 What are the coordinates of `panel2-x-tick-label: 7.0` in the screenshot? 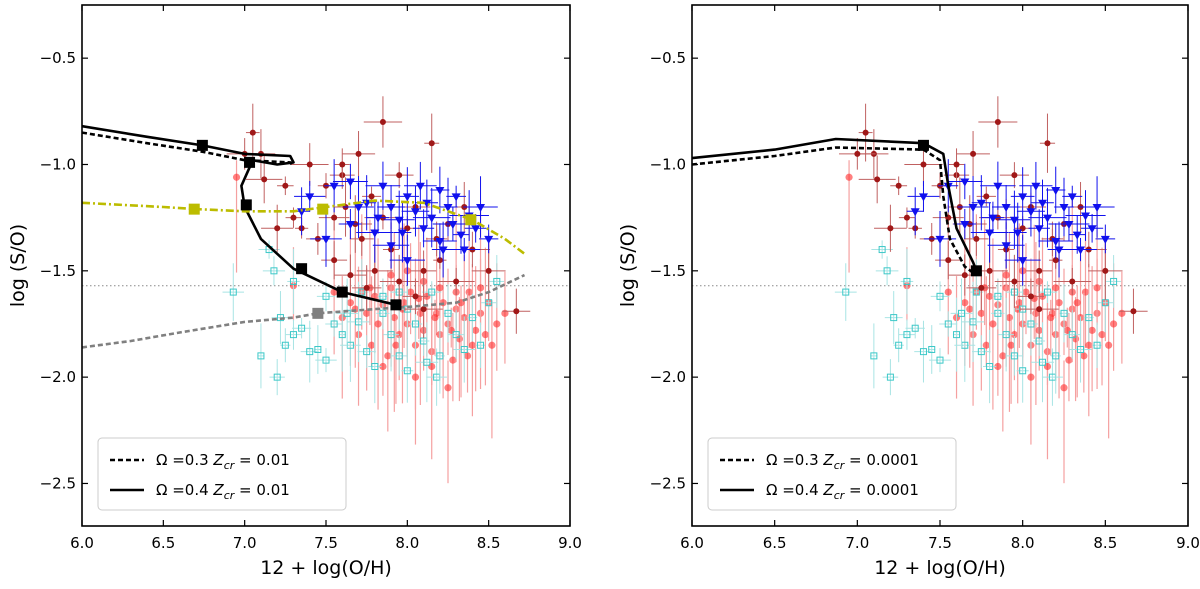 It's located at (857, 543).